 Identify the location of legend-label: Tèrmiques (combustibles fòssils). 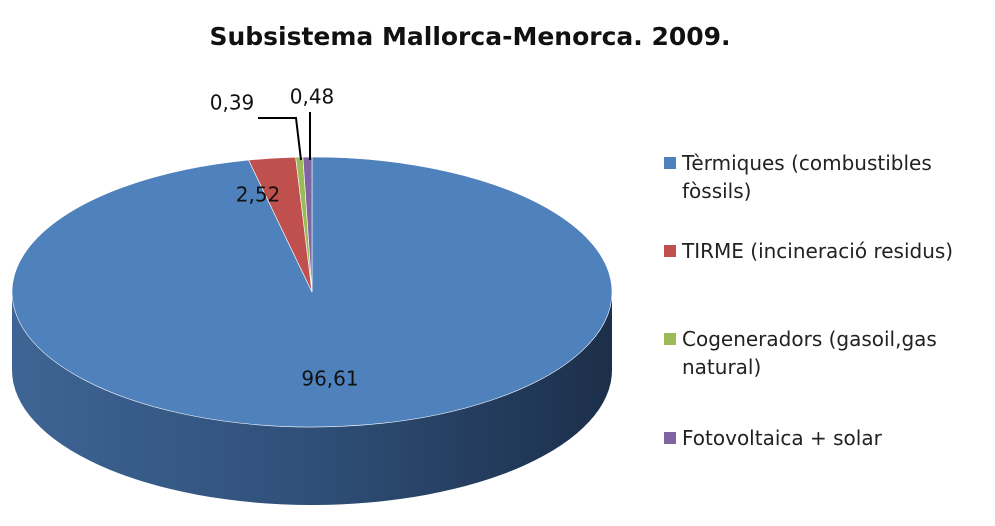
(807, 177).